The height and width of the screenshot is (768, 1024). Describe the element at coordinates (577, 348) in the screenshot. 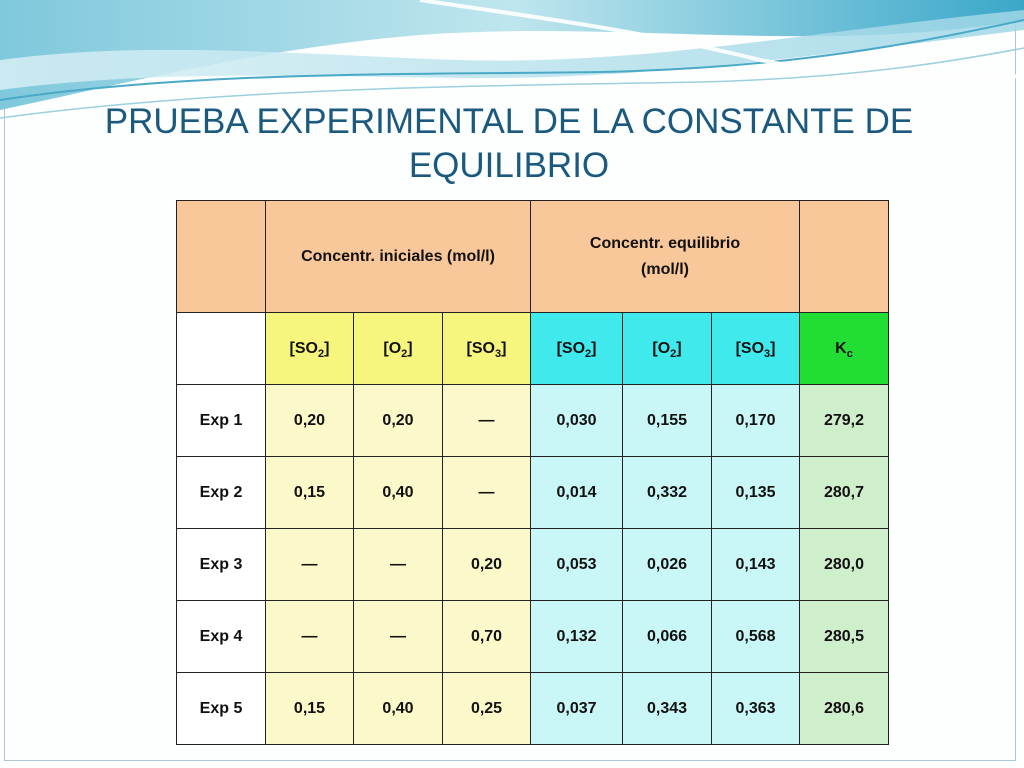

I see `sub-header-equilibrium-so2: [SO2]` at that location.